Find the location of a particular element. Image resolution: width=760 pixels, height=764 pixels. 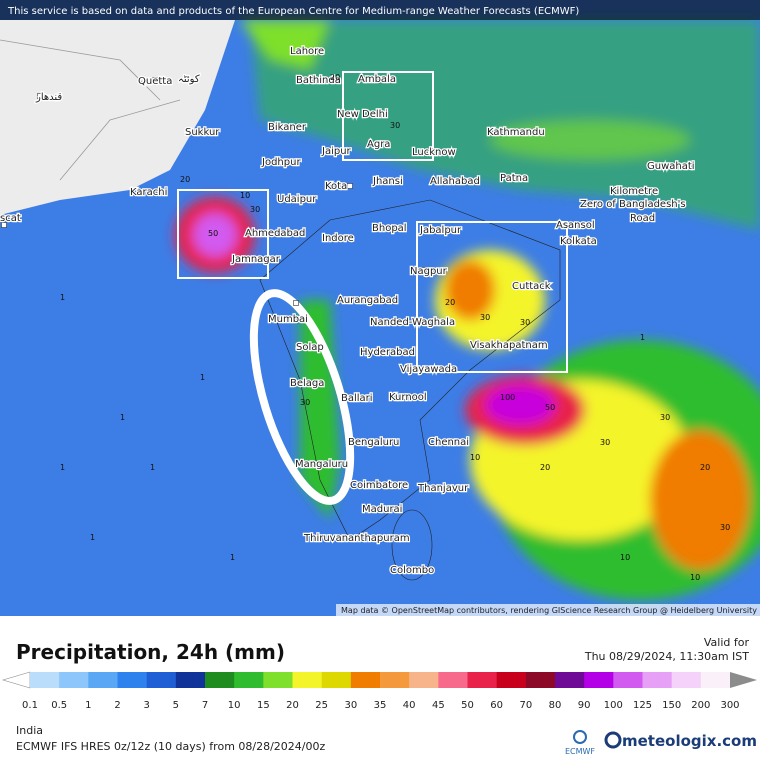

scale-label: 0.1 is located at coordinates (30, 705).